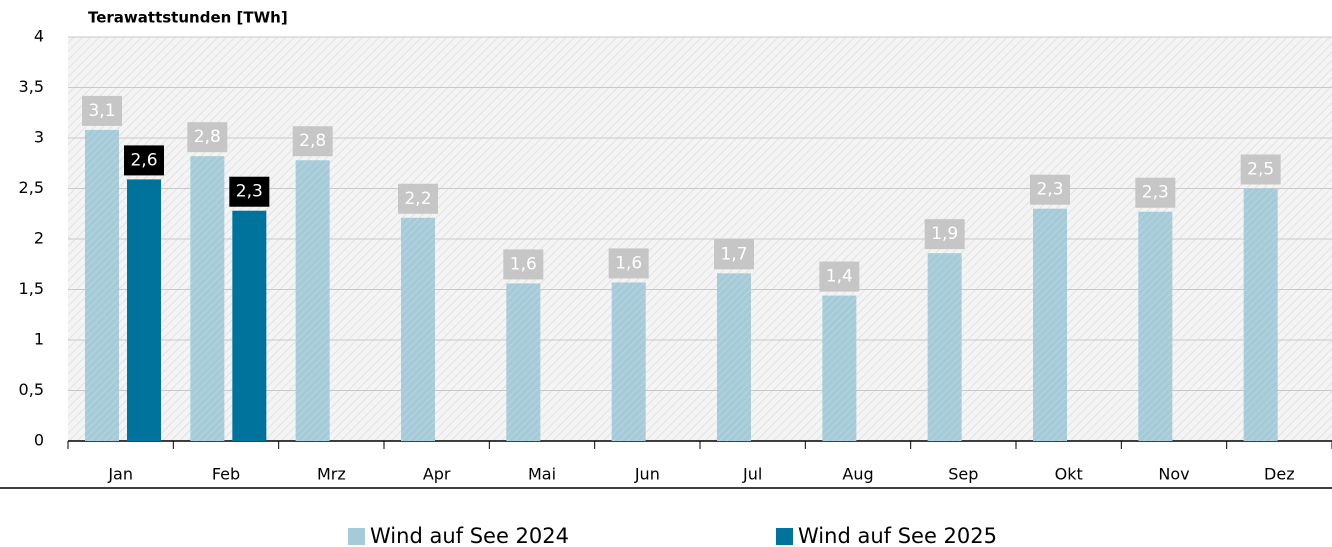 The width and height of the screenshot is (1332, 547). What do you see at coordinates (31, 389) in the screenshot?
I see `y-tick-label: 0,5` at bounding box center [31, 389].